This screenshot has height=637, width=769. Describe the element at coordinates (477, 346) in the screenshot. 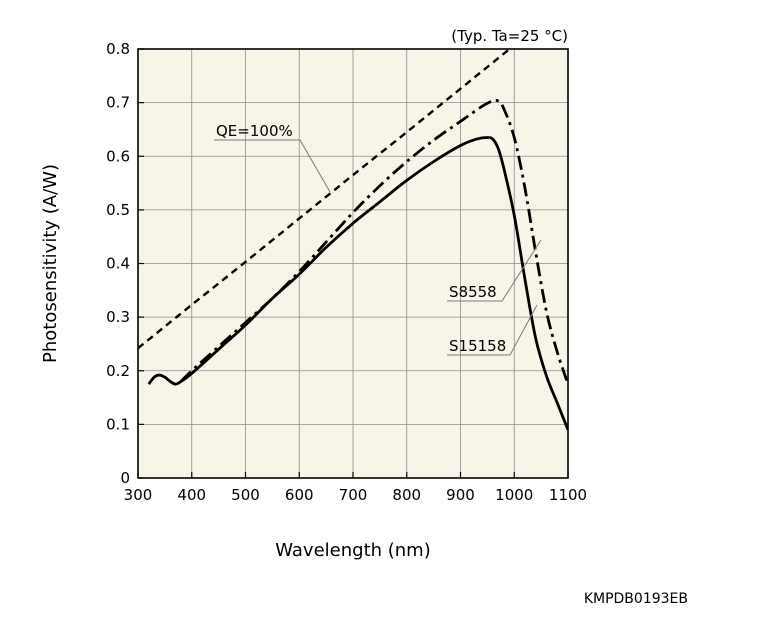

I see `annotation-label: S15158` at that location.